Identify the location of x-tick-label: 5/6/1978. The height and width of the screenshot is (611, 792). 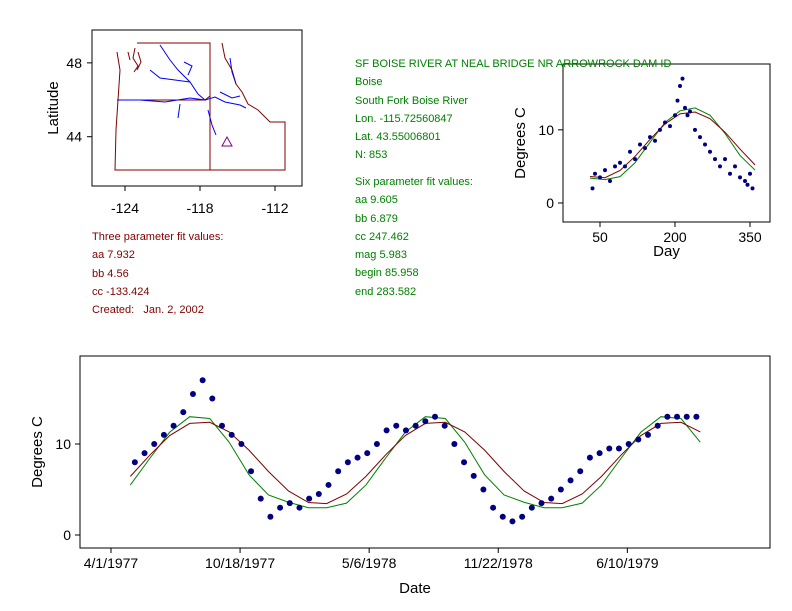
(369, 563).